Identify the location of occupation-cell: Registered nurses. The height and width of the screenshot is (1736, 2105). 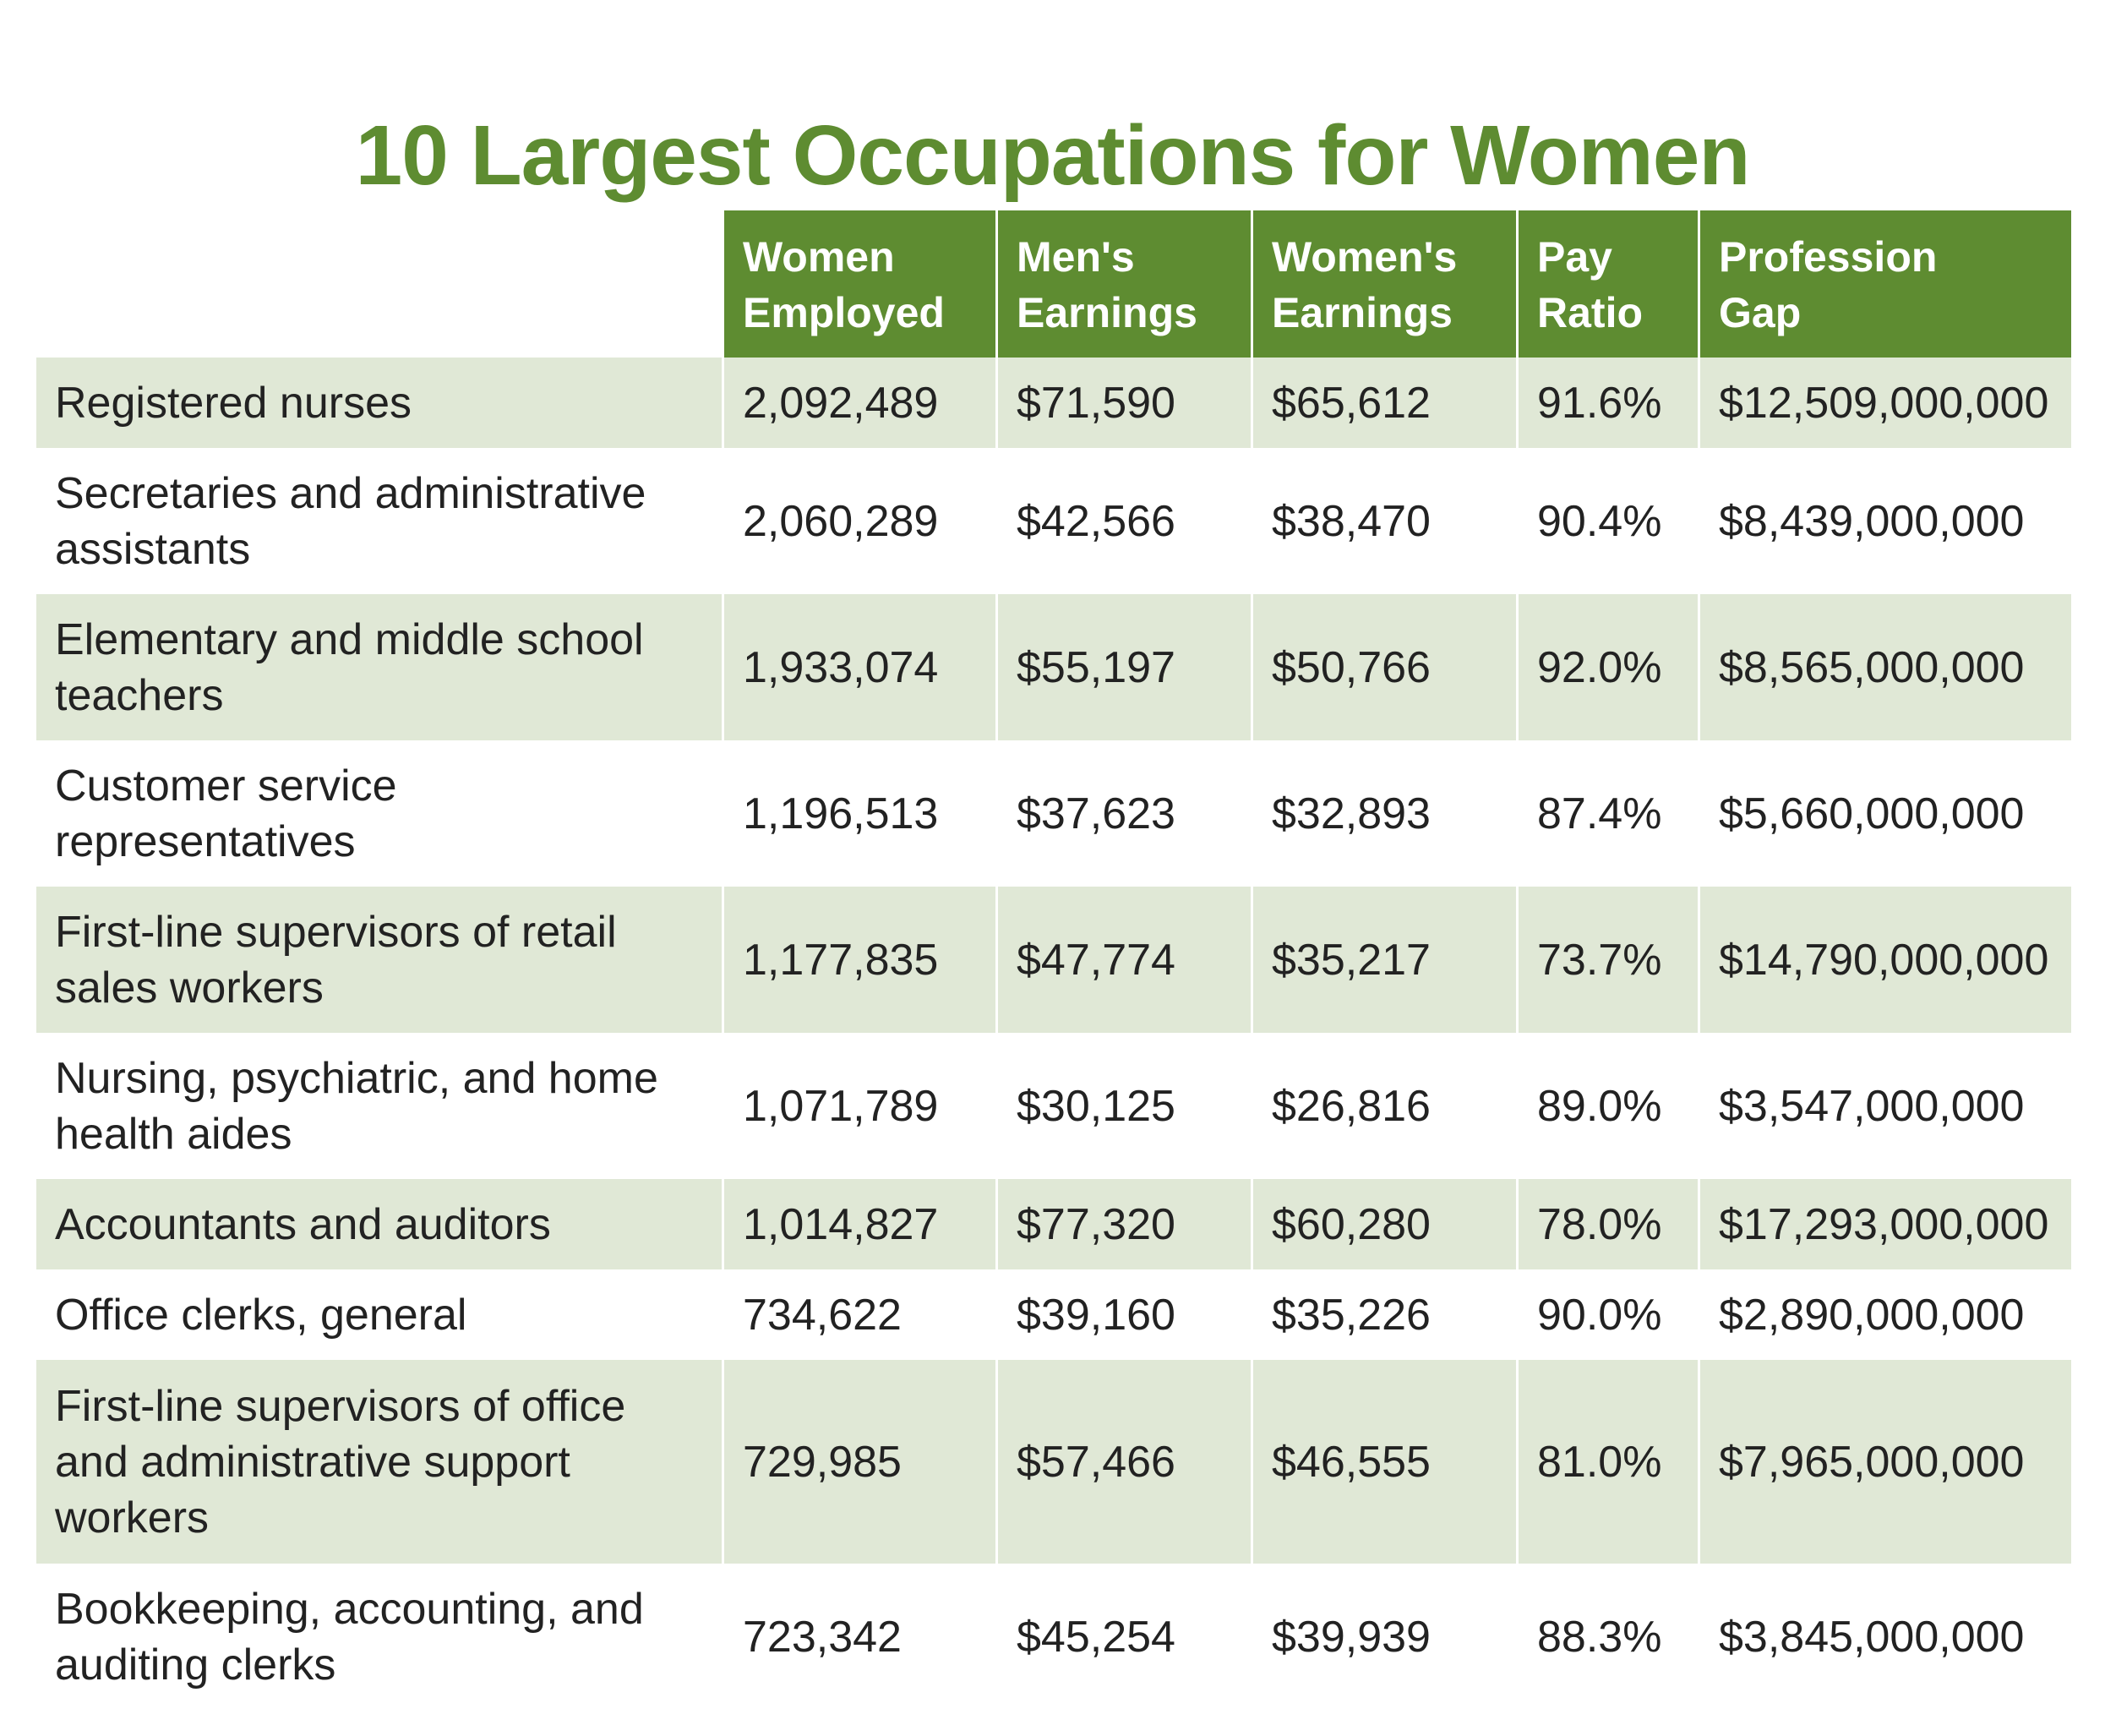
(379, 403).